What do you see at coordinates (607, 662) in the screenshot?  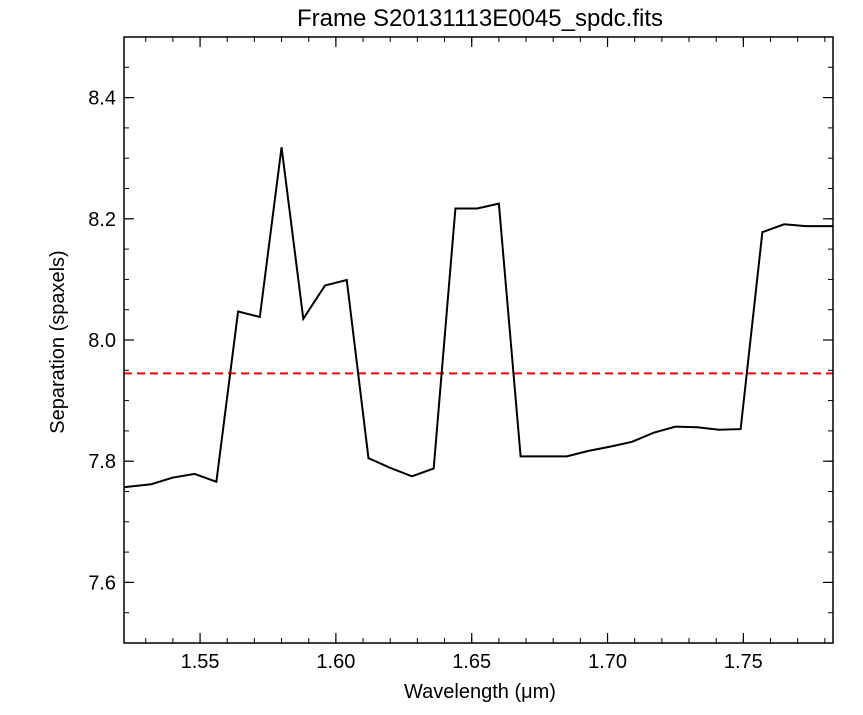 I see `x-tick-label: 1.70` at bounding box center [607, 662].